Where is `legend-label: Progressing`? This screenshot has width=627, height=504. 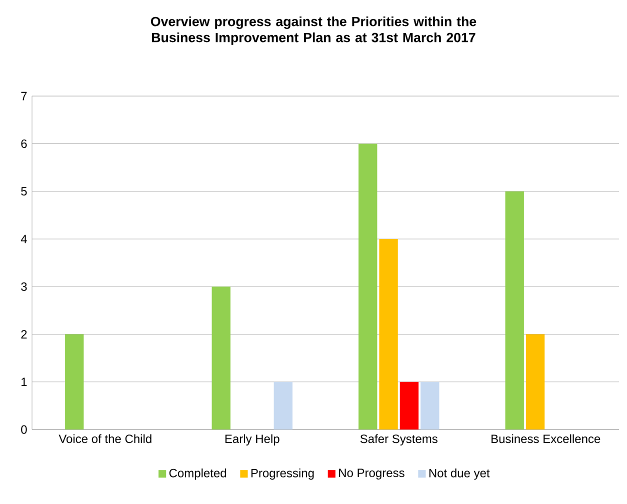
legend-label: Progressing is located at coordinates (282, 474).